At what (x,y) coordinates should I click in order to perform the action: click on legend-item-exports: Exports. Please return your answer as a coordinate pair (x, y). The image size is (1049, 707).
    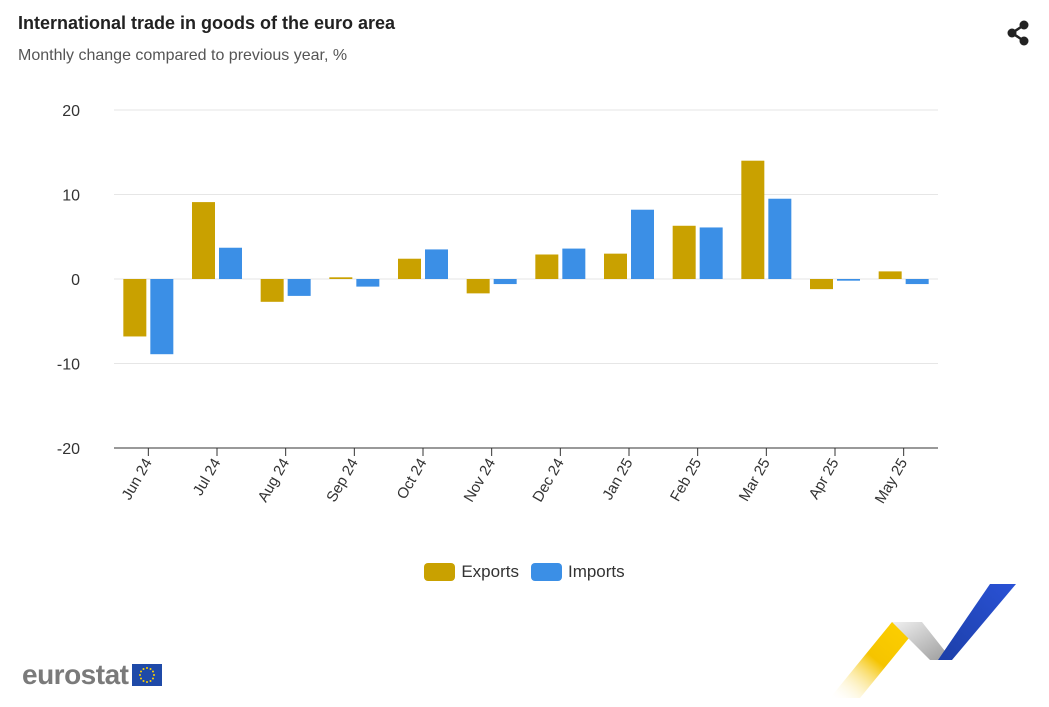
    Looking at the image, I should click on (471, 572).